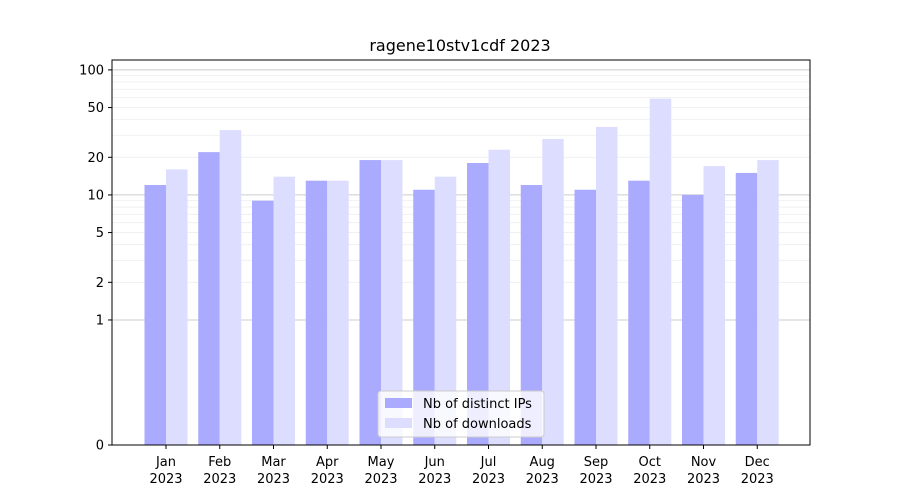  What do you see at coordinates (381, 462) in the screenshot?
I see `x-tick-label-month: May` at bounding box center [381, 462].